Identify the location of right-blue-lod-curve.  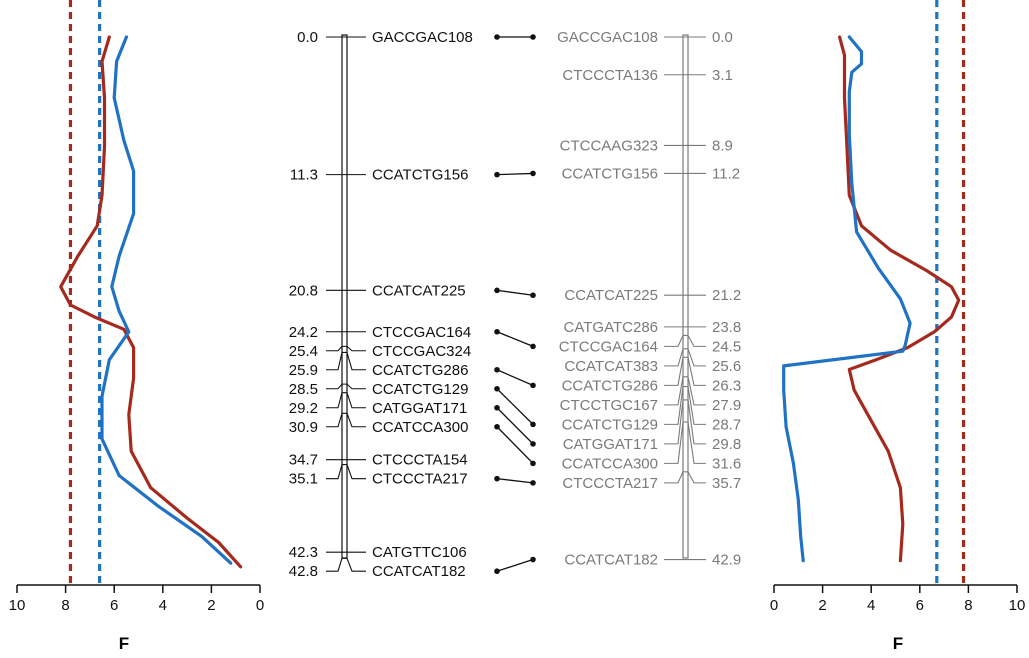
(847, 299).